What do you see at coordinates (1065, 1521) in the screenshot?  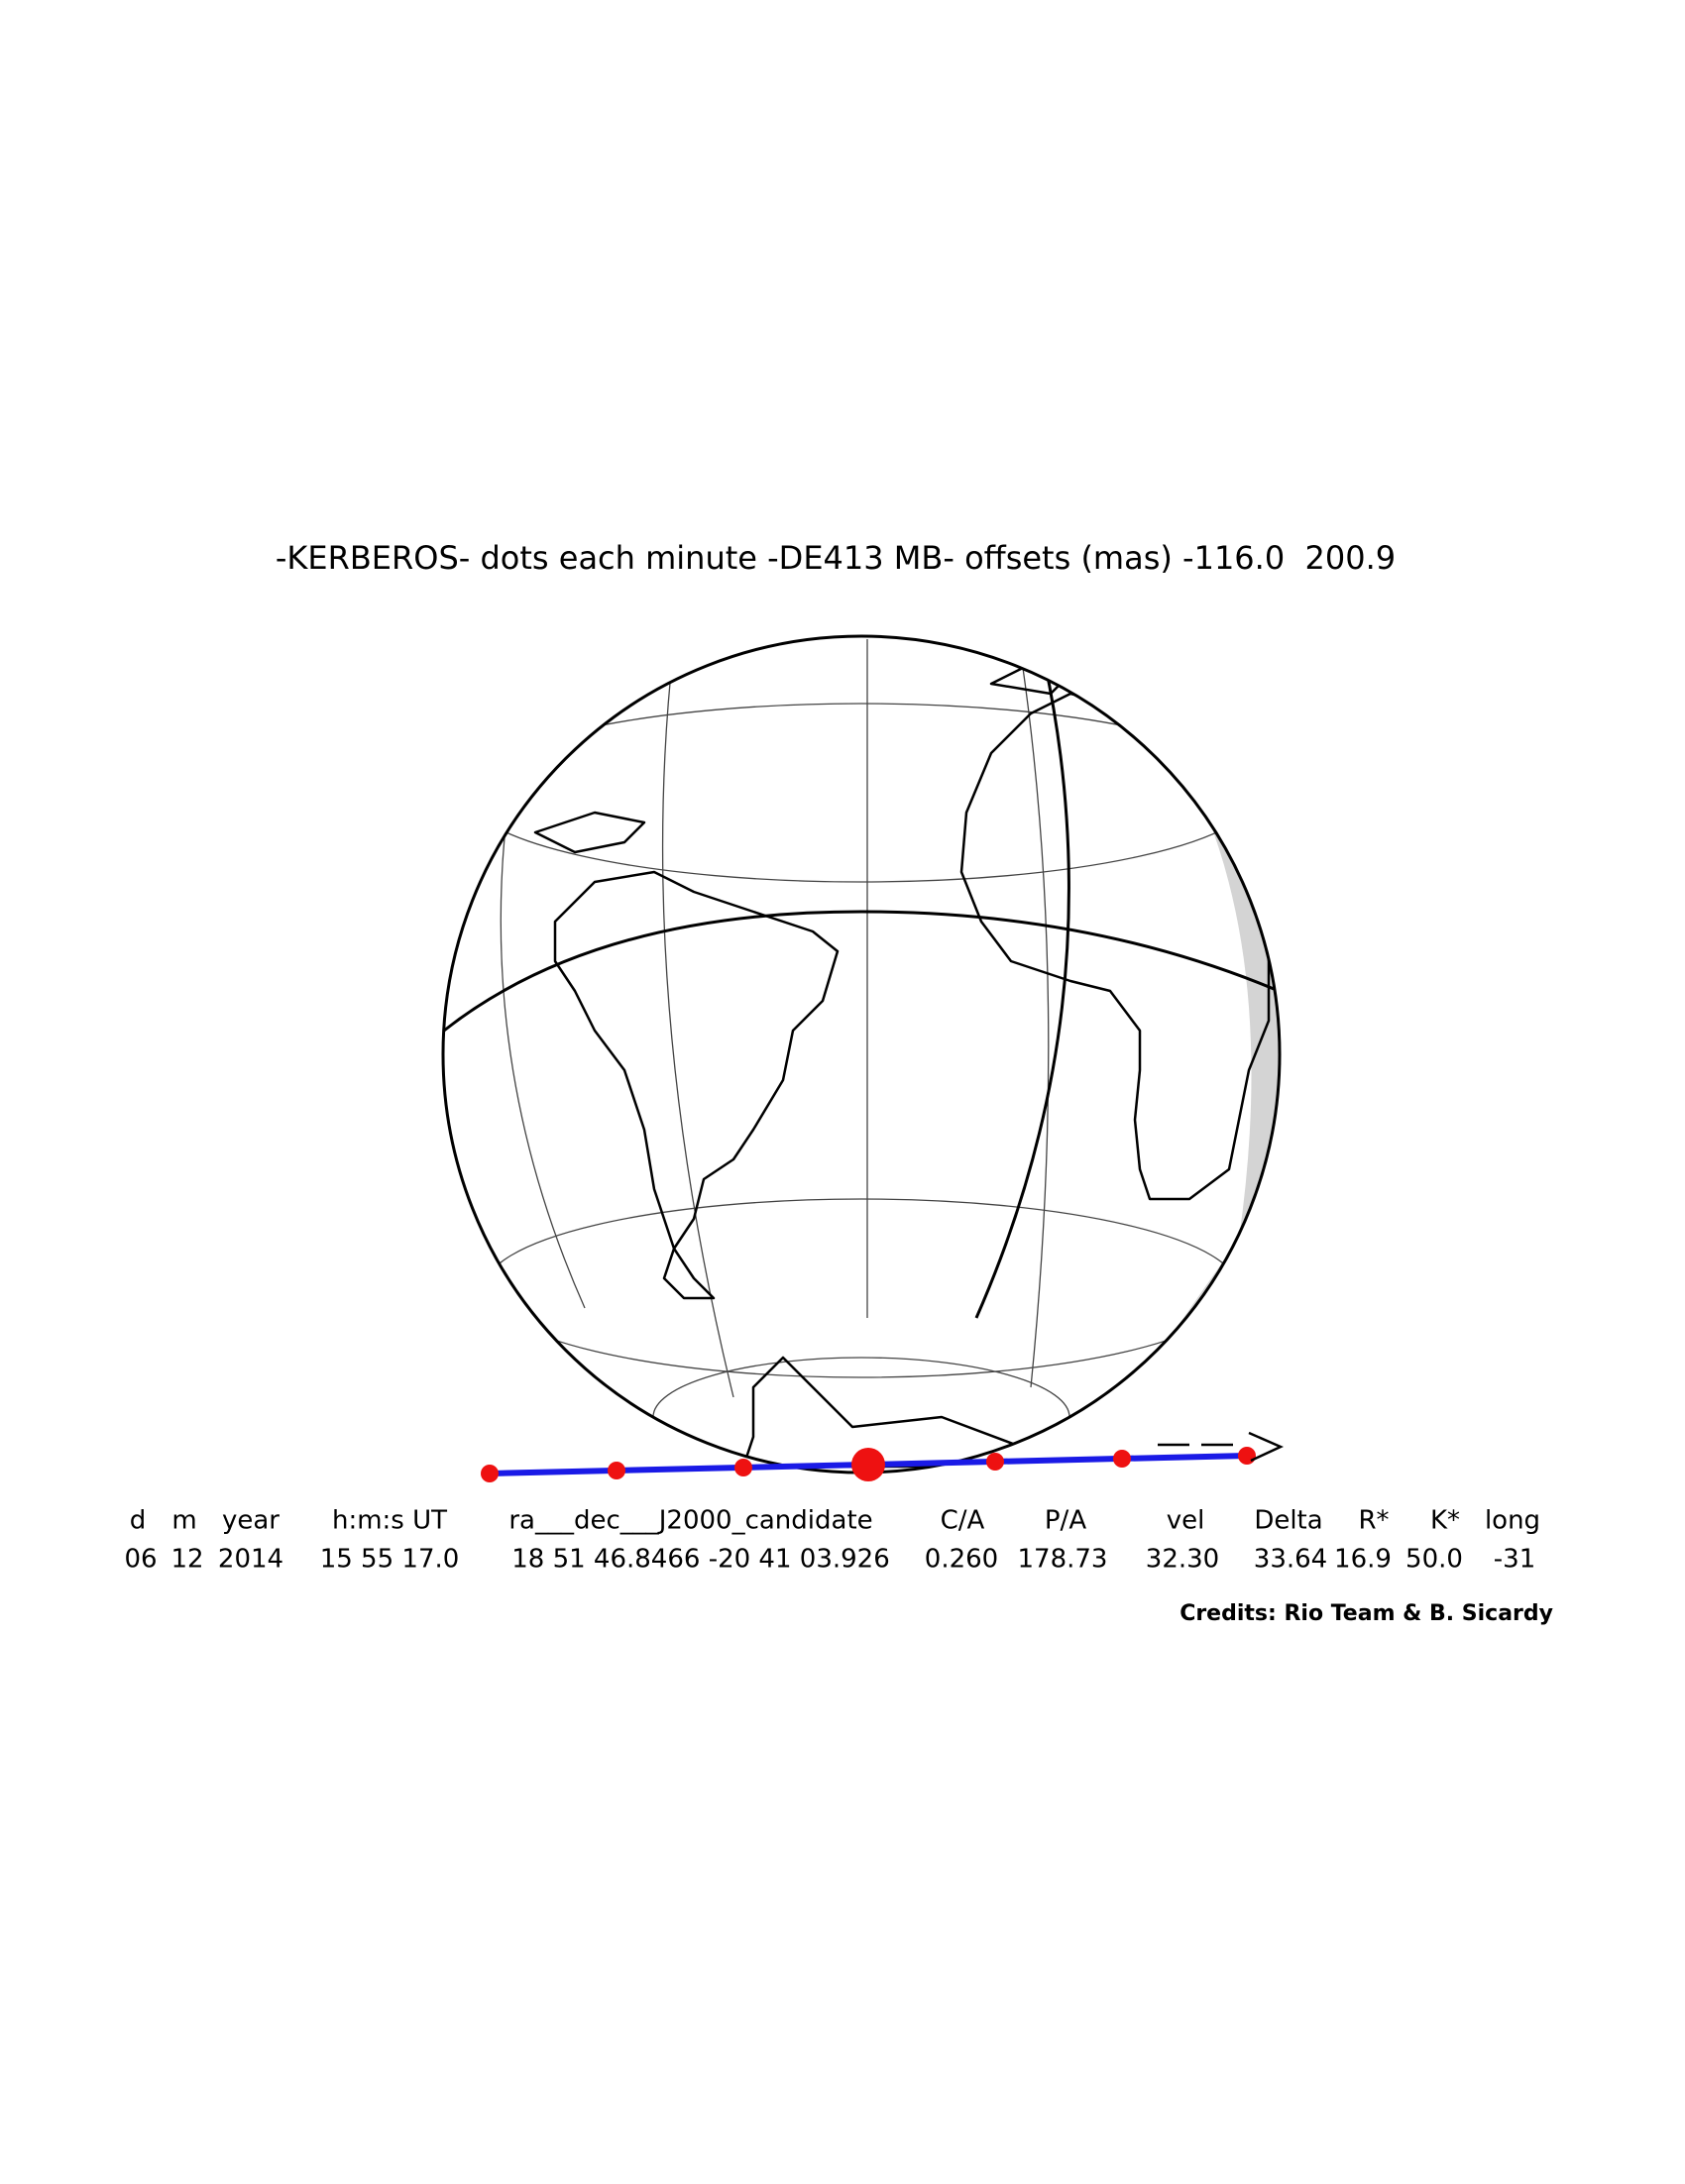 I see `column-header: P/A` at bounding box center [1065, 1521].